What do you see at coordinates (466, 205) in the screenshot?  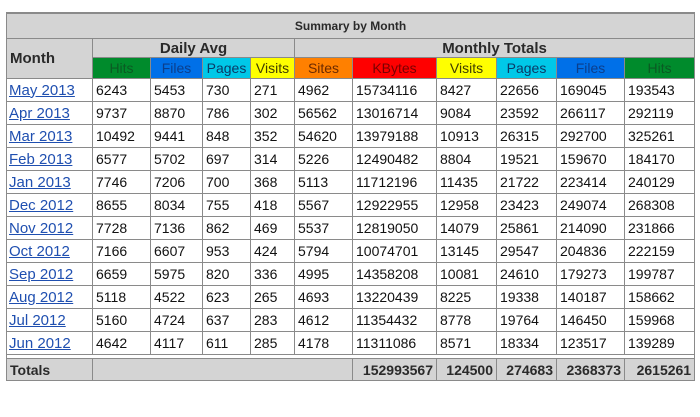 I see `cell-m-visits: 12958` at bounding box center [466, 205].